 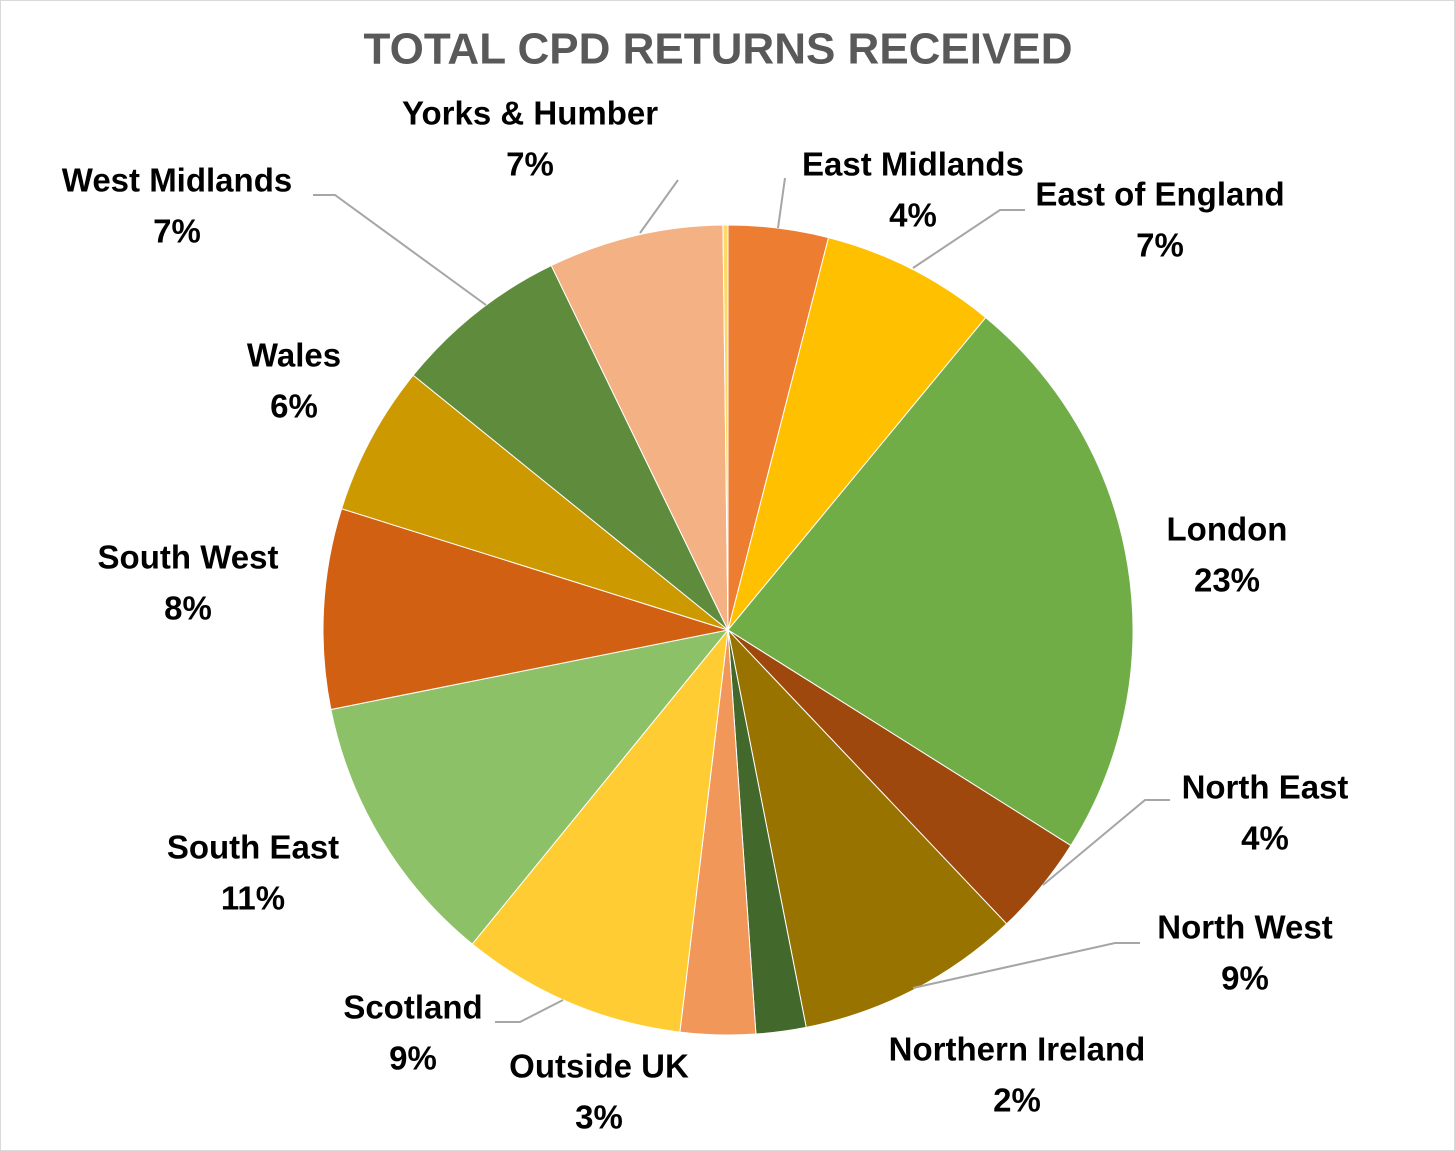 I want to click on slice-label: South West, so click(x=188, y=557).